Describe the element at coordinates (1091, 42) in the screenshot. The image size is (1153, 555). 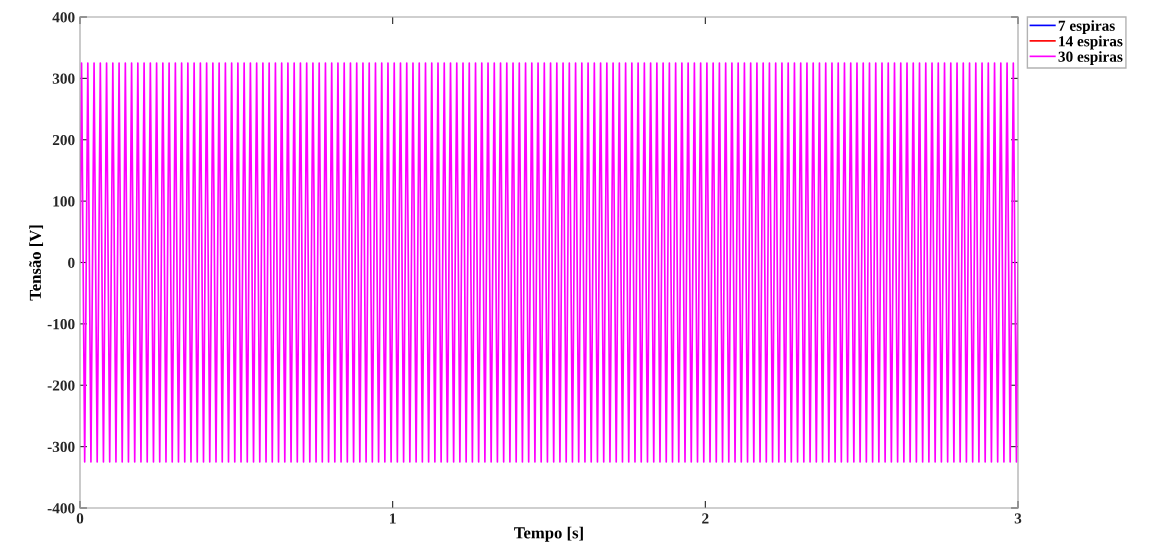
I see `legend-label: 14 espiras` at that location.